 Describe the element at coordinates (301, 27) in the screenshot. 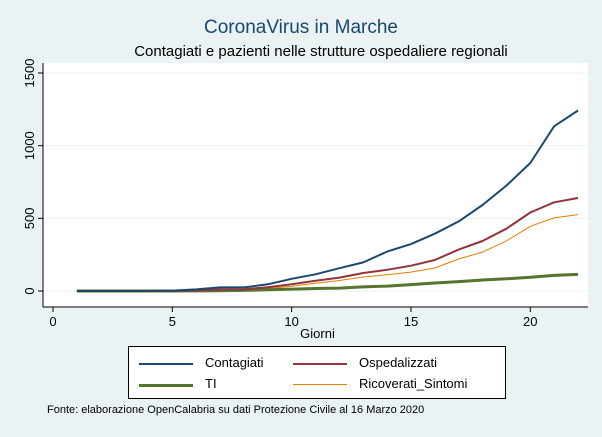

I see `chart-title: CoronaVirus in Marche` at that location.